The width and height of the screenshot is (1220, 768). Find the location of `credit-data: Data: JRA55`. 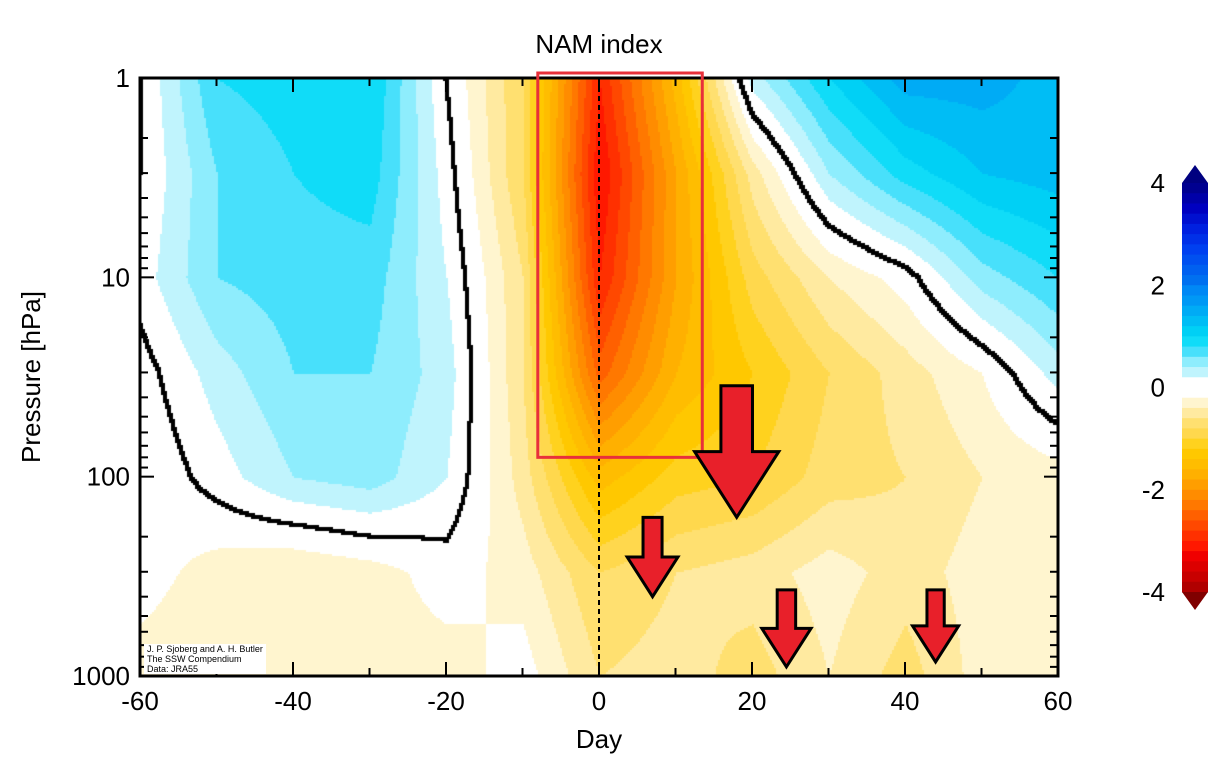

credit-data: Data: JRA55 is located at coordinates (173, 669).